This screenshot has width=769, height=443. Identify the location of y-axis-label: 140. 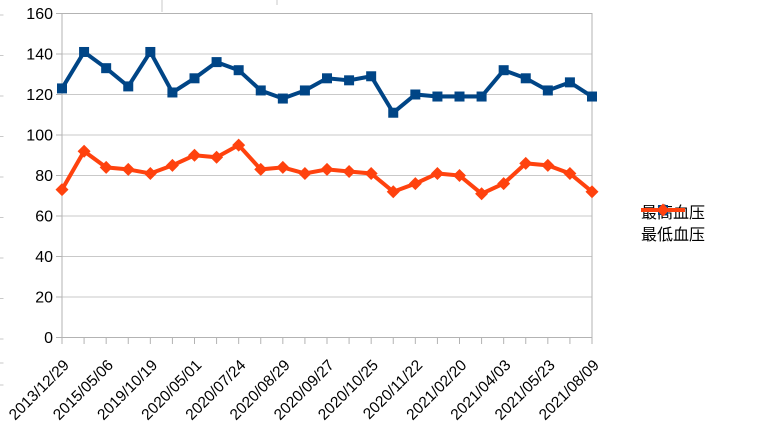
(39, 55).